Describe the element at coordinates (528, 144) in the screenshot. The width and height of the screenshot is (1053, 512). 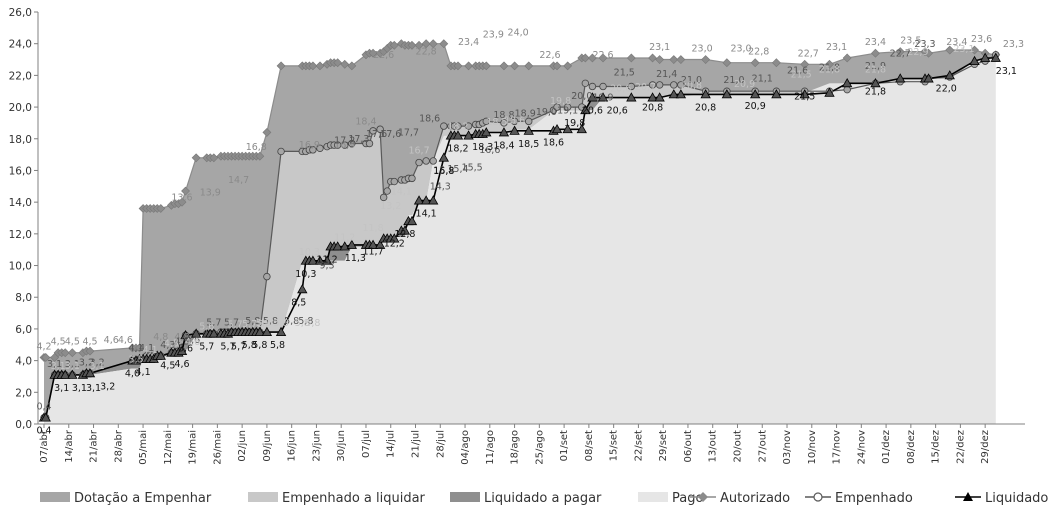
I see `label-liquidado: 18,5` at that location.